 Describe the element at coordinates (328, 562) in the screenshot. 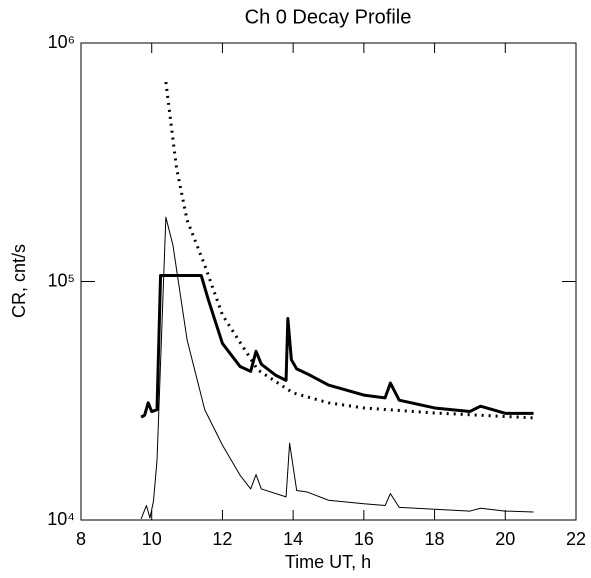

I see `x-axis-label: Time UT, h` at that location.